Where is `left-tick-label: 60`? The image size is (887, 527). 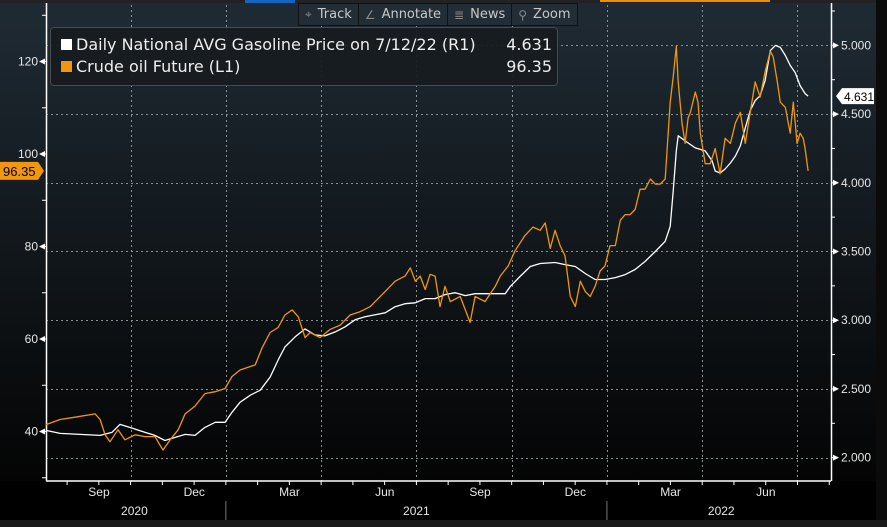
left-tick-label: 60 is located at coordinates (32, 339).